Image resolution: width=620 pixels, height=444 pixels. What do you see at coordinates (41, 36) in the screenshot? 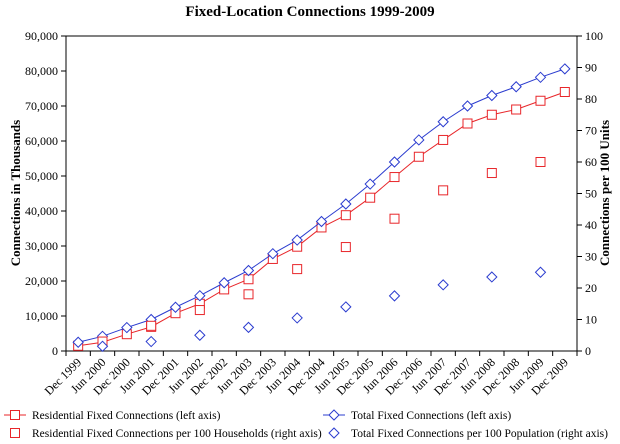
I see `left-axis-tick-label: 90,000` at bounding box center [41, 36].